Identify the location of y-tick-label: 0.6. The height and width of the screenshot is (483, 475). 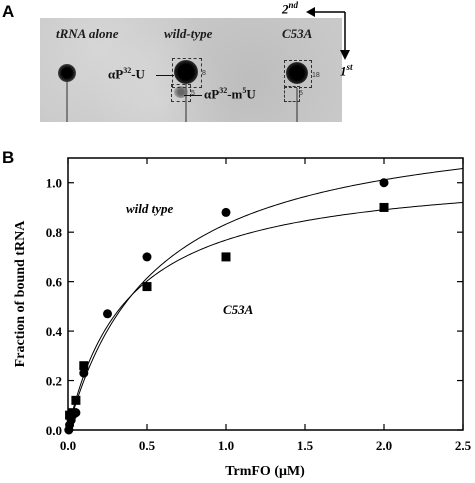
(54, 282).